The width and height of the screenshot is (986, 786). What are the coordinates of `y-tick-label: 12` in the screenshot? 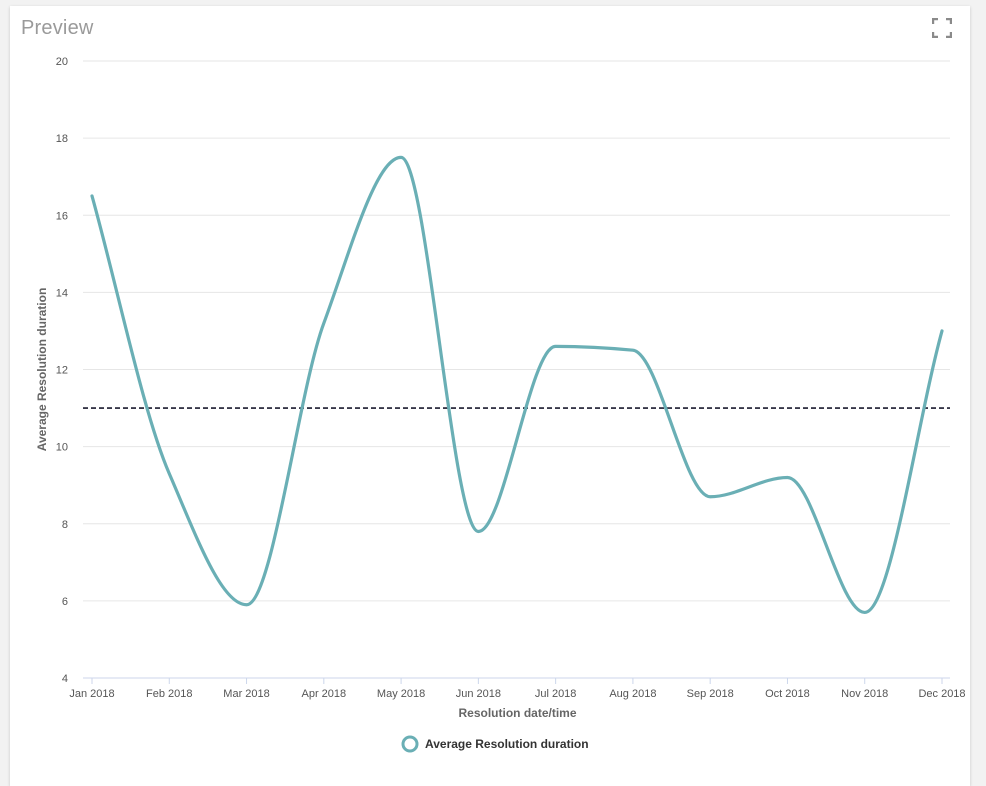 It's located at (62, 371).